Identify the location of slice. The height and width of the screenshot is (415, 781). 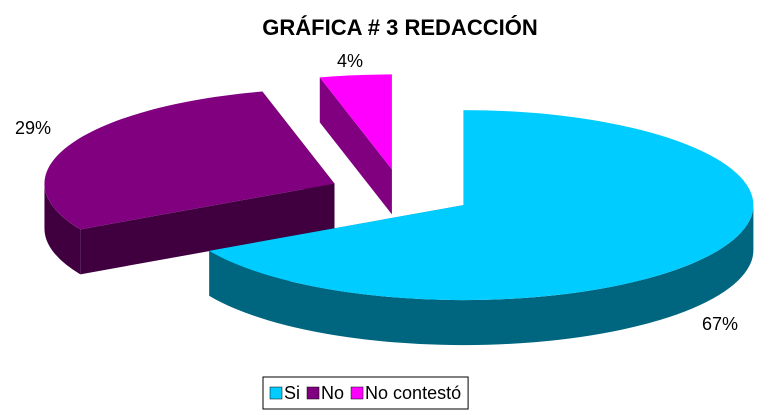
(355, 144).